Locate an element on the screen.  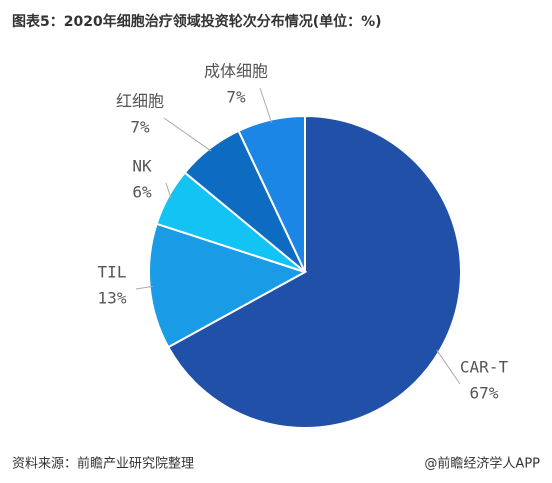
category-label: 红细胞 is located at coordinates (140, 101).